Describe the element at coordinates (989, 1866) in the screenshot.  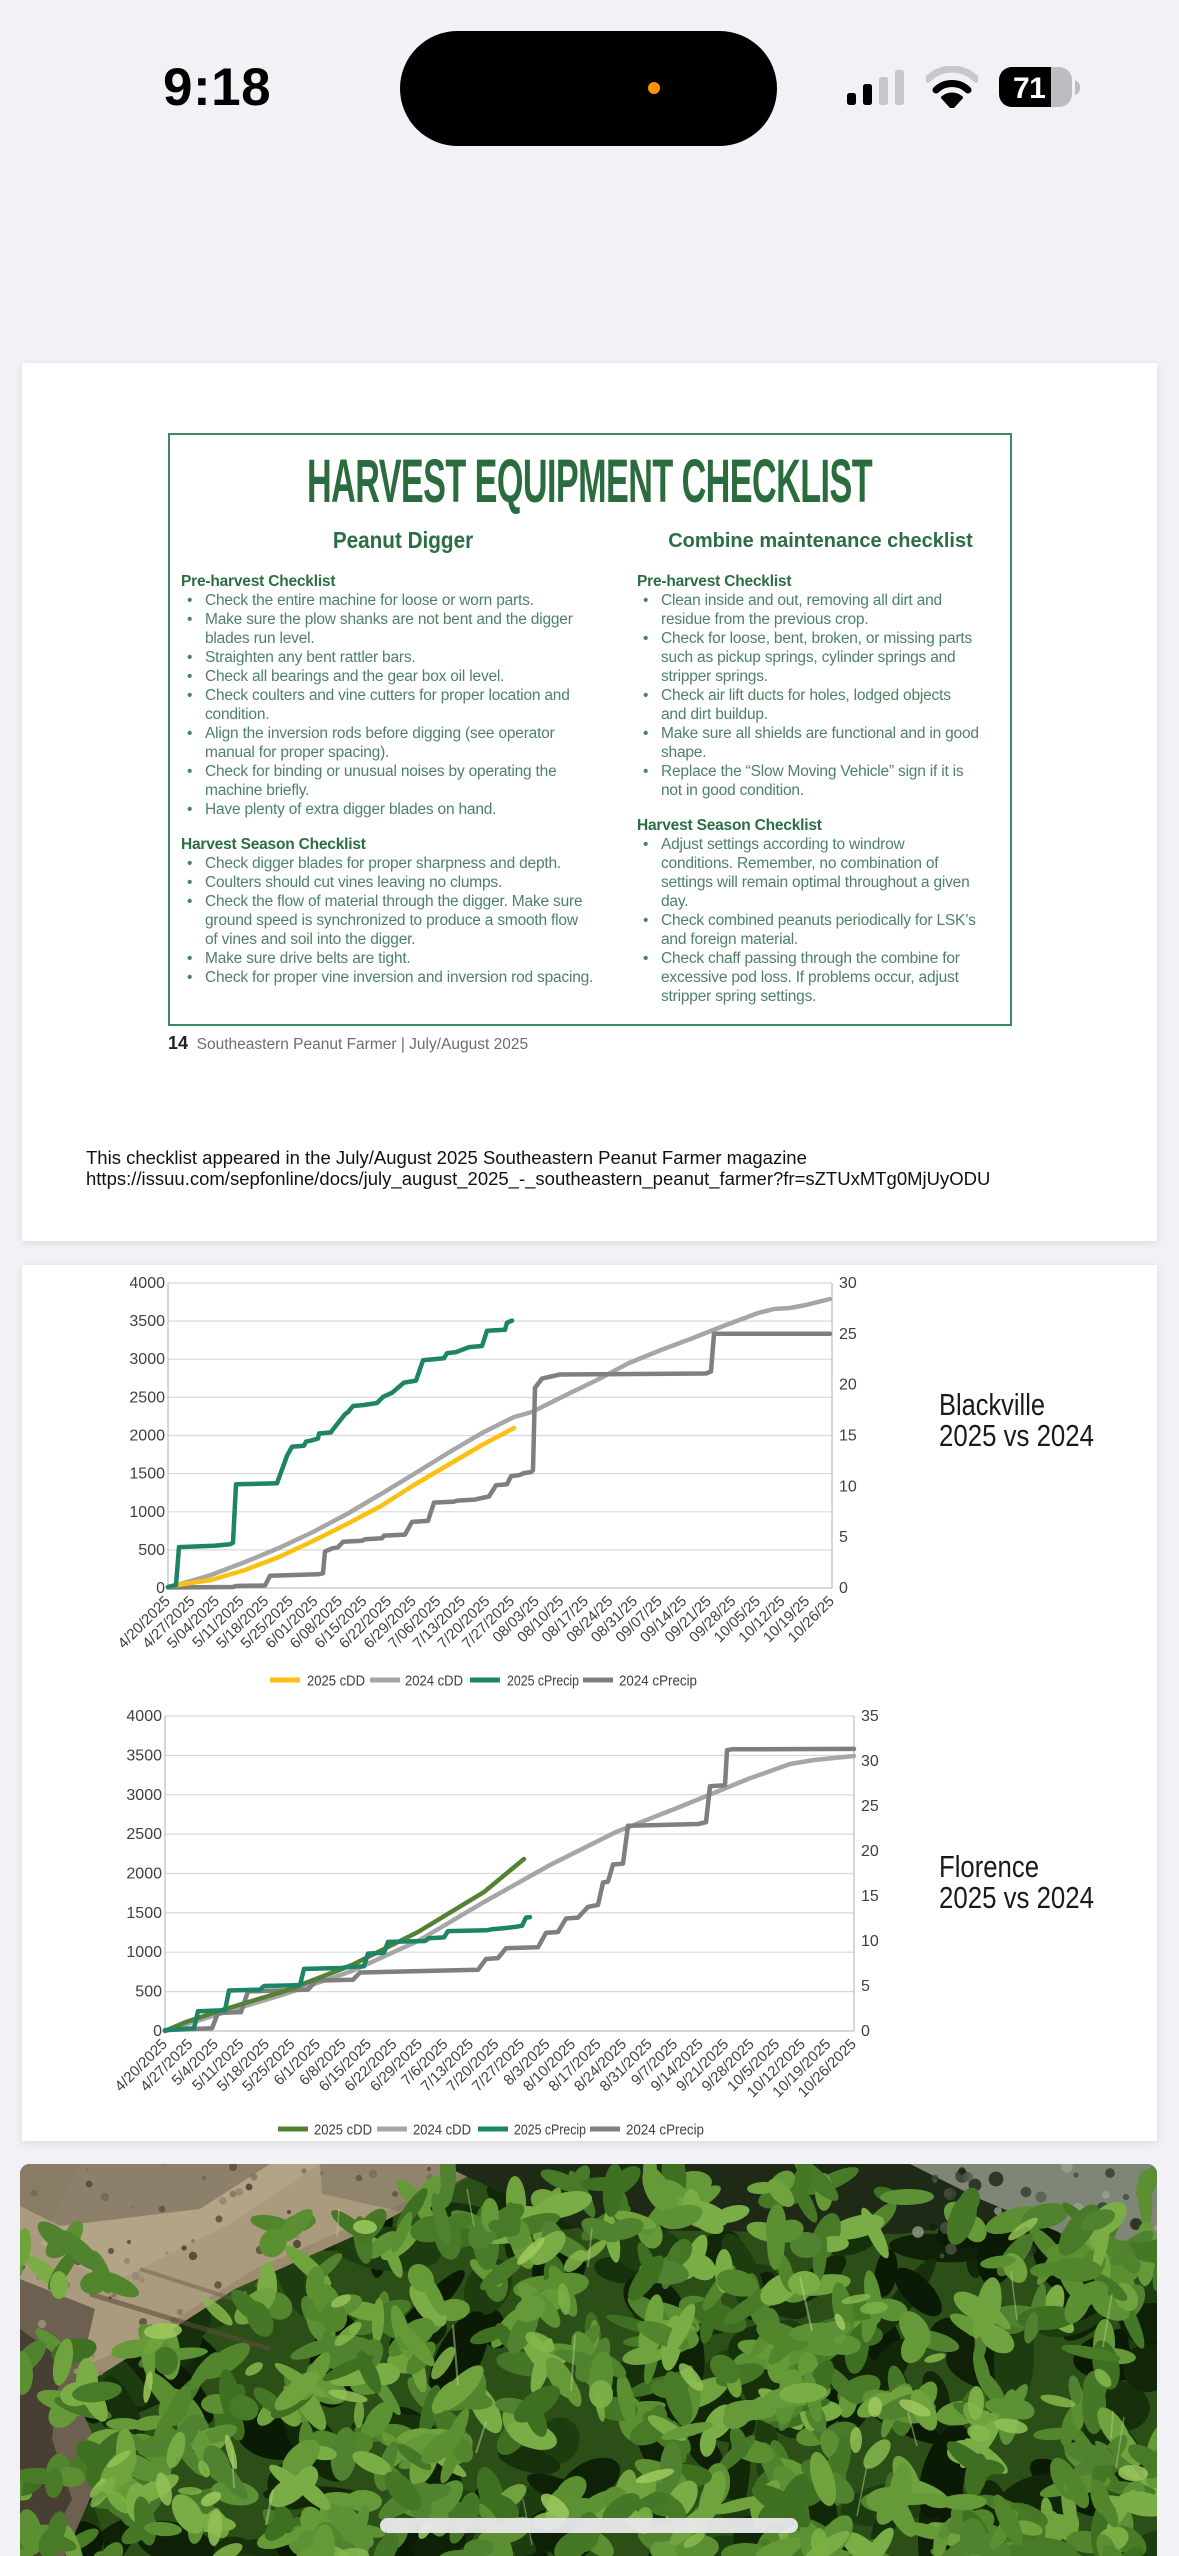
I see `svg-text: Florence` at that location.